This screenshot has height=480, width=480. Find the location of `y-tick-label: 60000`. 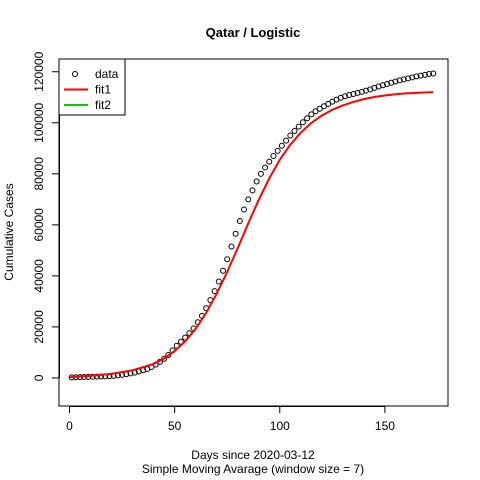

y-tick-label: 60000 is located at coordinates (39, 225).